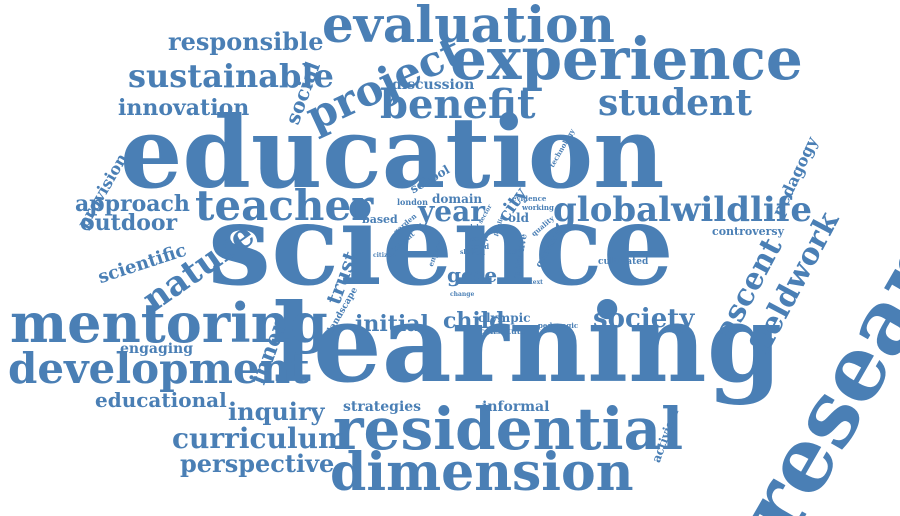  Describe the element at coordinates (474, 321) in the screenshot. I see `word-child: child` at that location.